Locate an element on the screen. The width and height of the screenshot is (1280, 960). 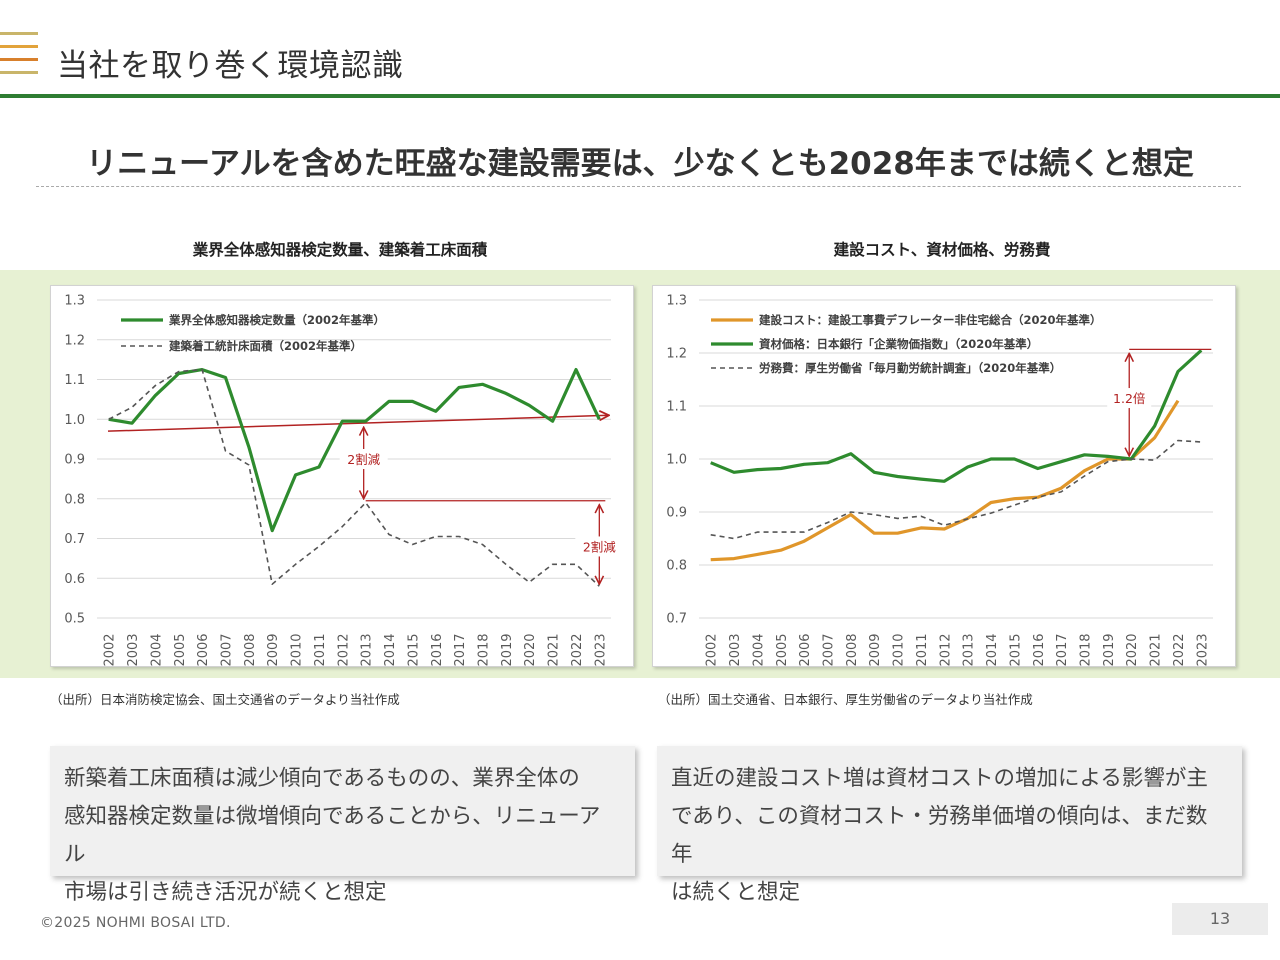
y-tick-label: 0.5 is located at coordinates (74, 619).